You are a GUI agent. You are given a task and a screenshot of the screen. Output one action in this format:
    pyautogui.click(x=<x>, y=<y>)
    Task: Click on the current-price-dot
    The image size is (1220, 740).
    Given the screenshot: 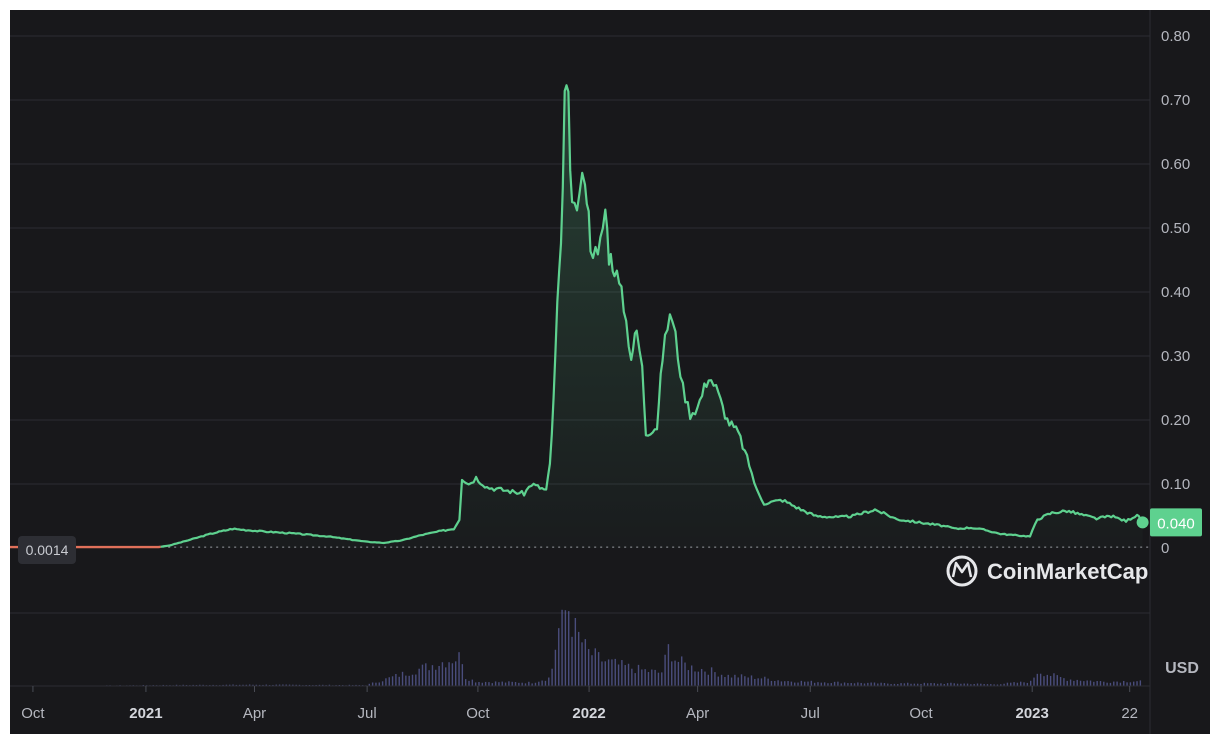 What is the action you would take?
    pyautogui.click(x=1142, y=522)
    